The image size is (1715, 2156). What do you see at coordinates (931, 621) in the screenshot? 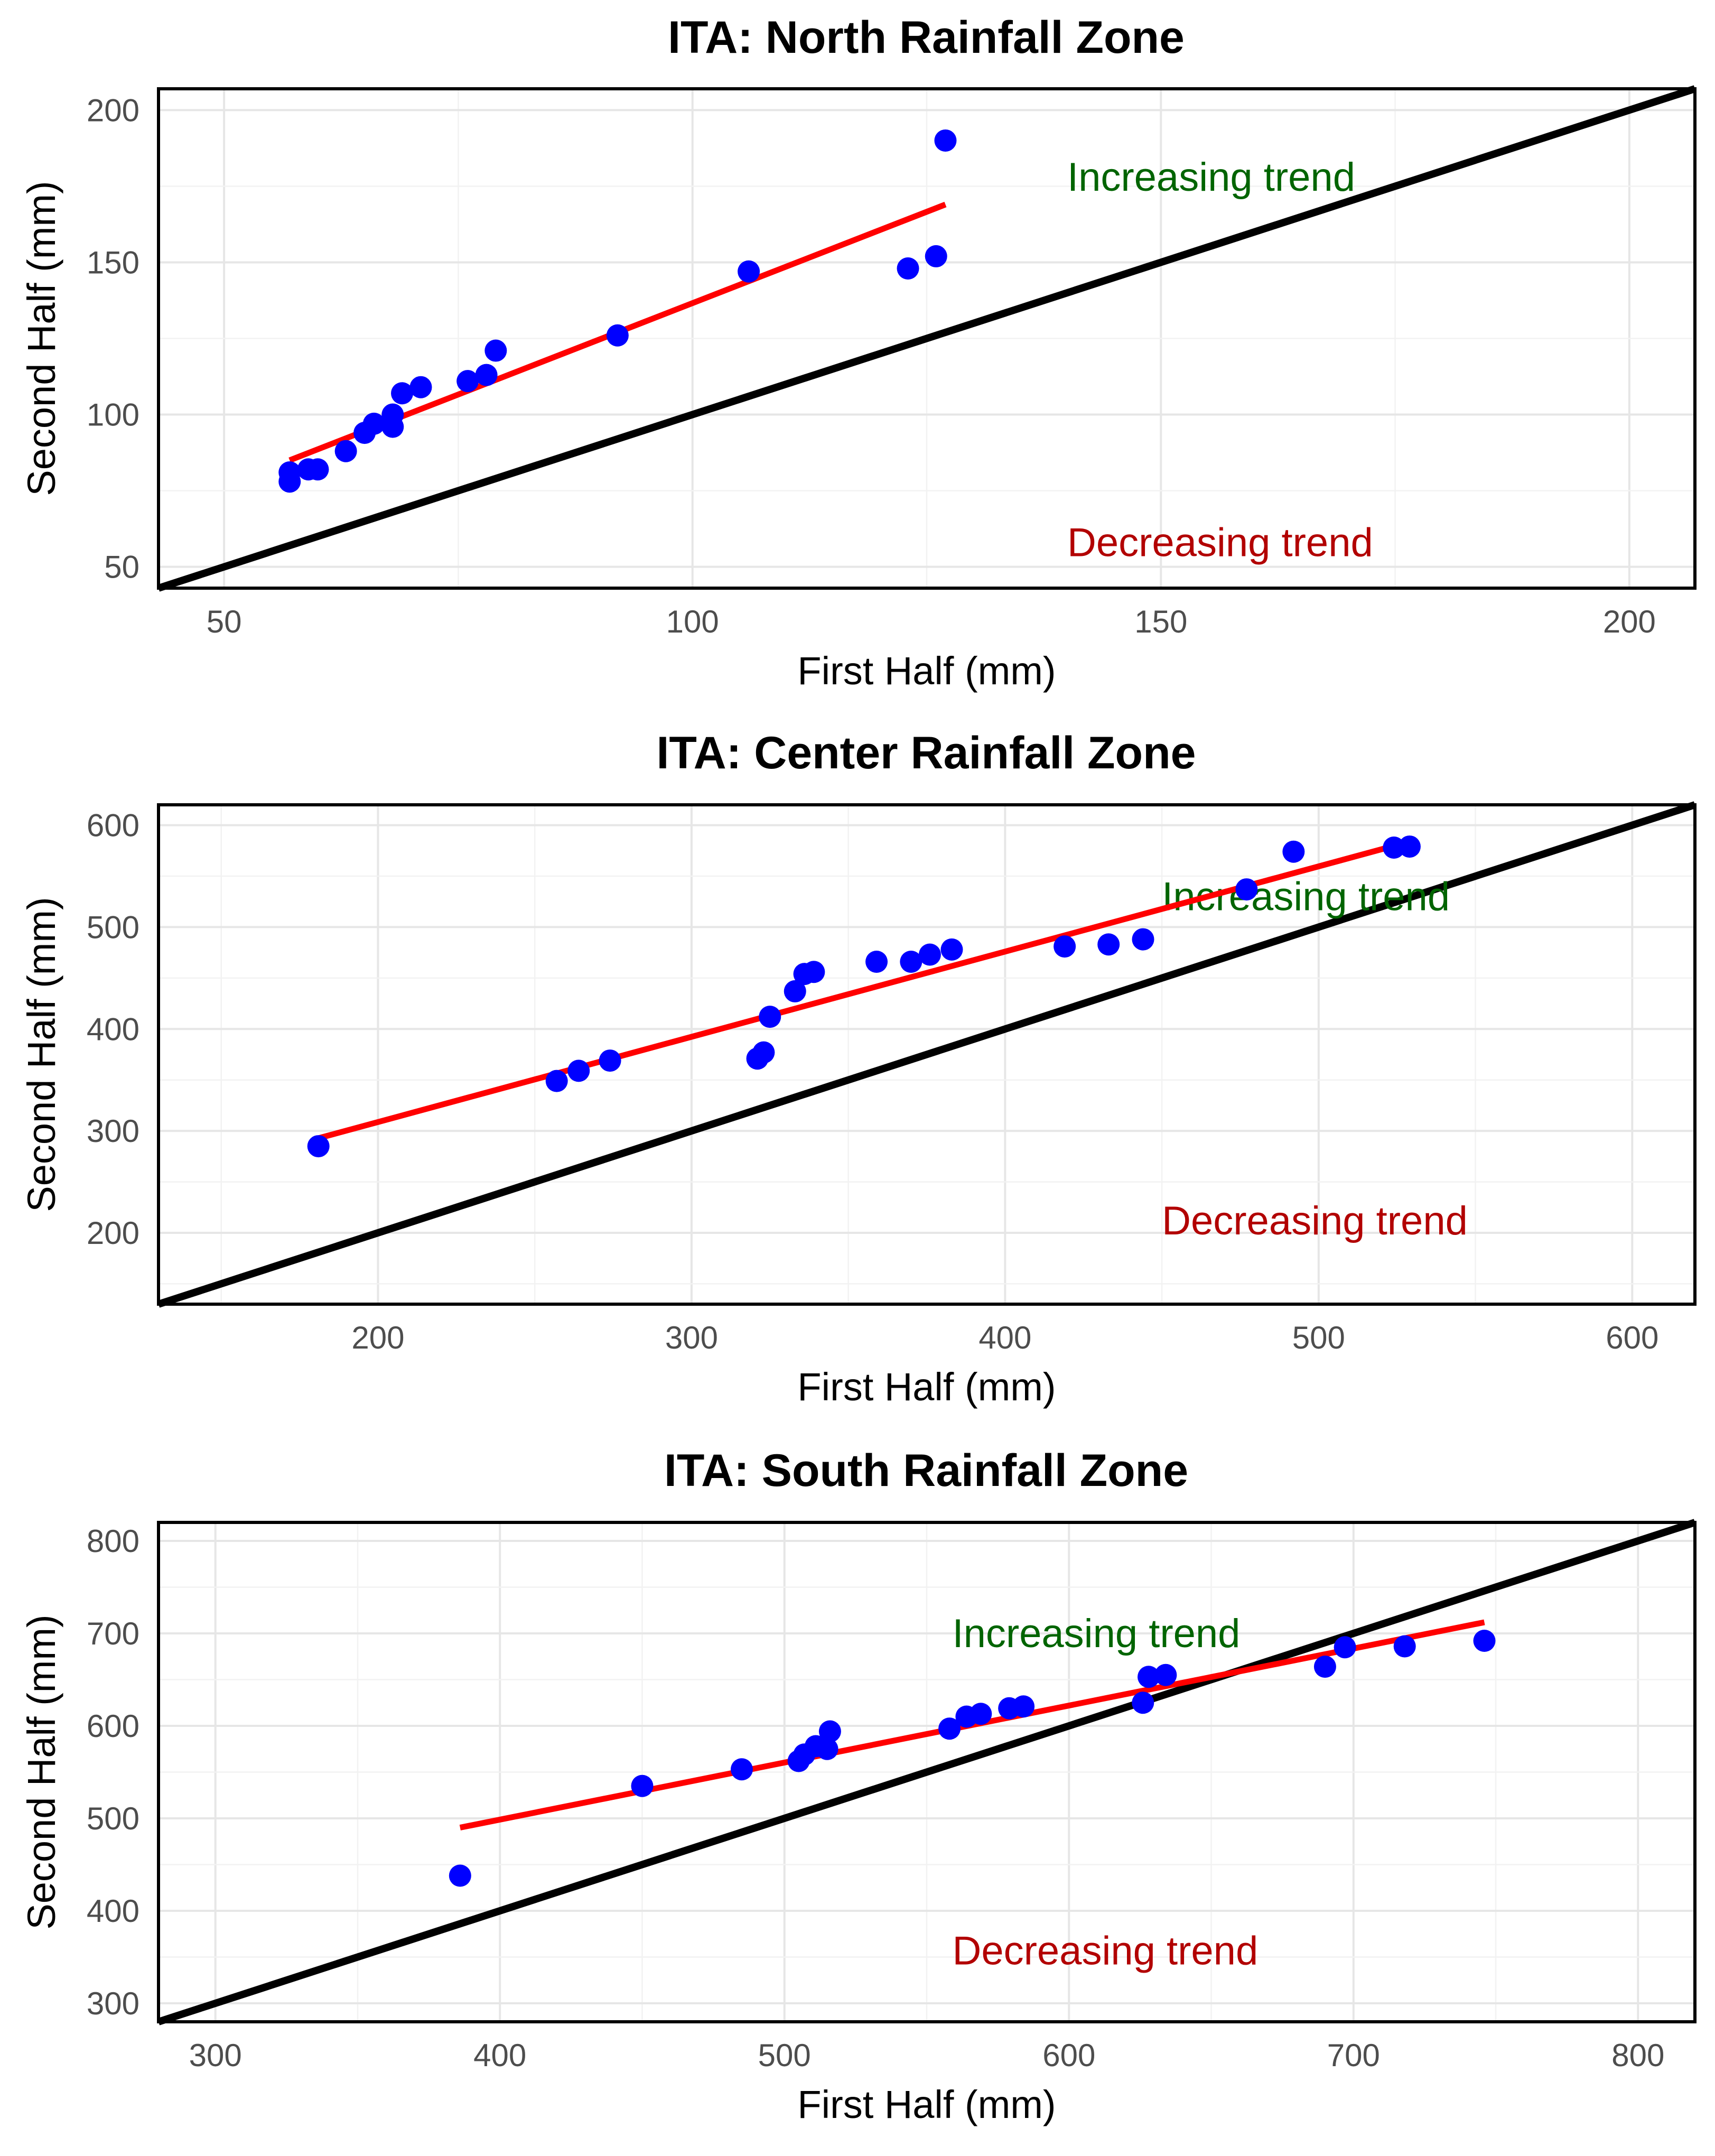
I see `x-tick-labels: 50 100 150 200` at bounding box center [931, 621].